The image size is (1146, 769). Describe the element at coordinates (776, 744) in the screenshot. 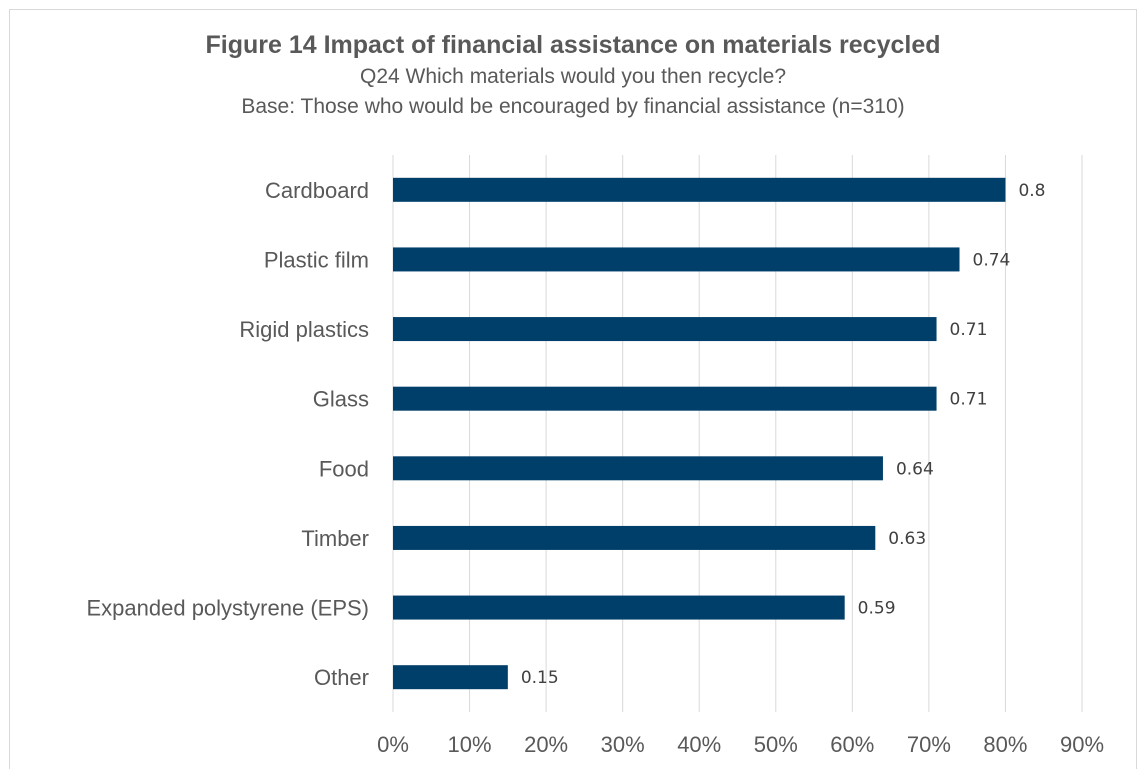

I see `x-tick-label: 50%` at that location.